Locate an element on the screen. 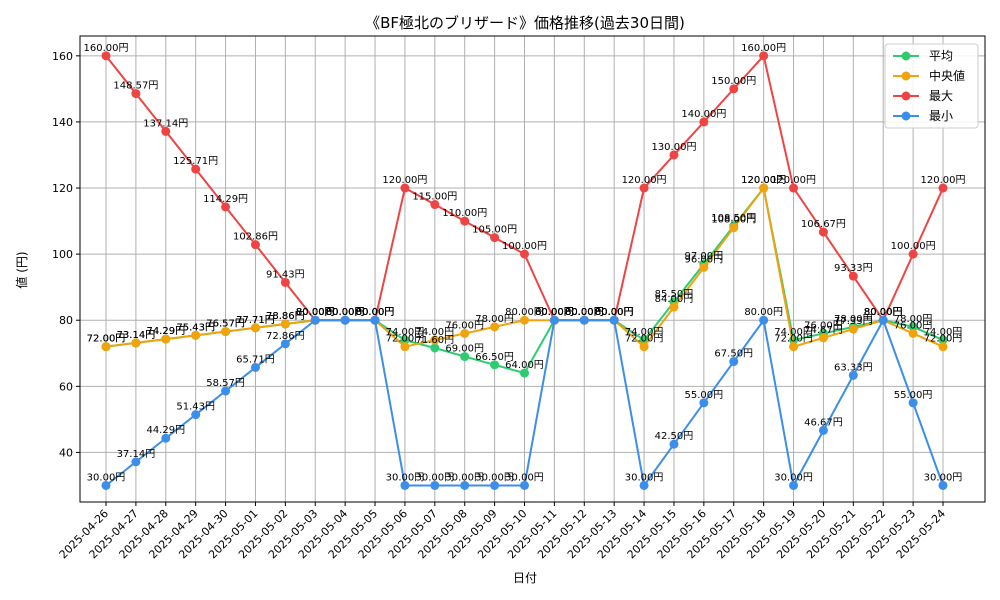  data-label: 115.00円 is located at coordinates (434, 197).